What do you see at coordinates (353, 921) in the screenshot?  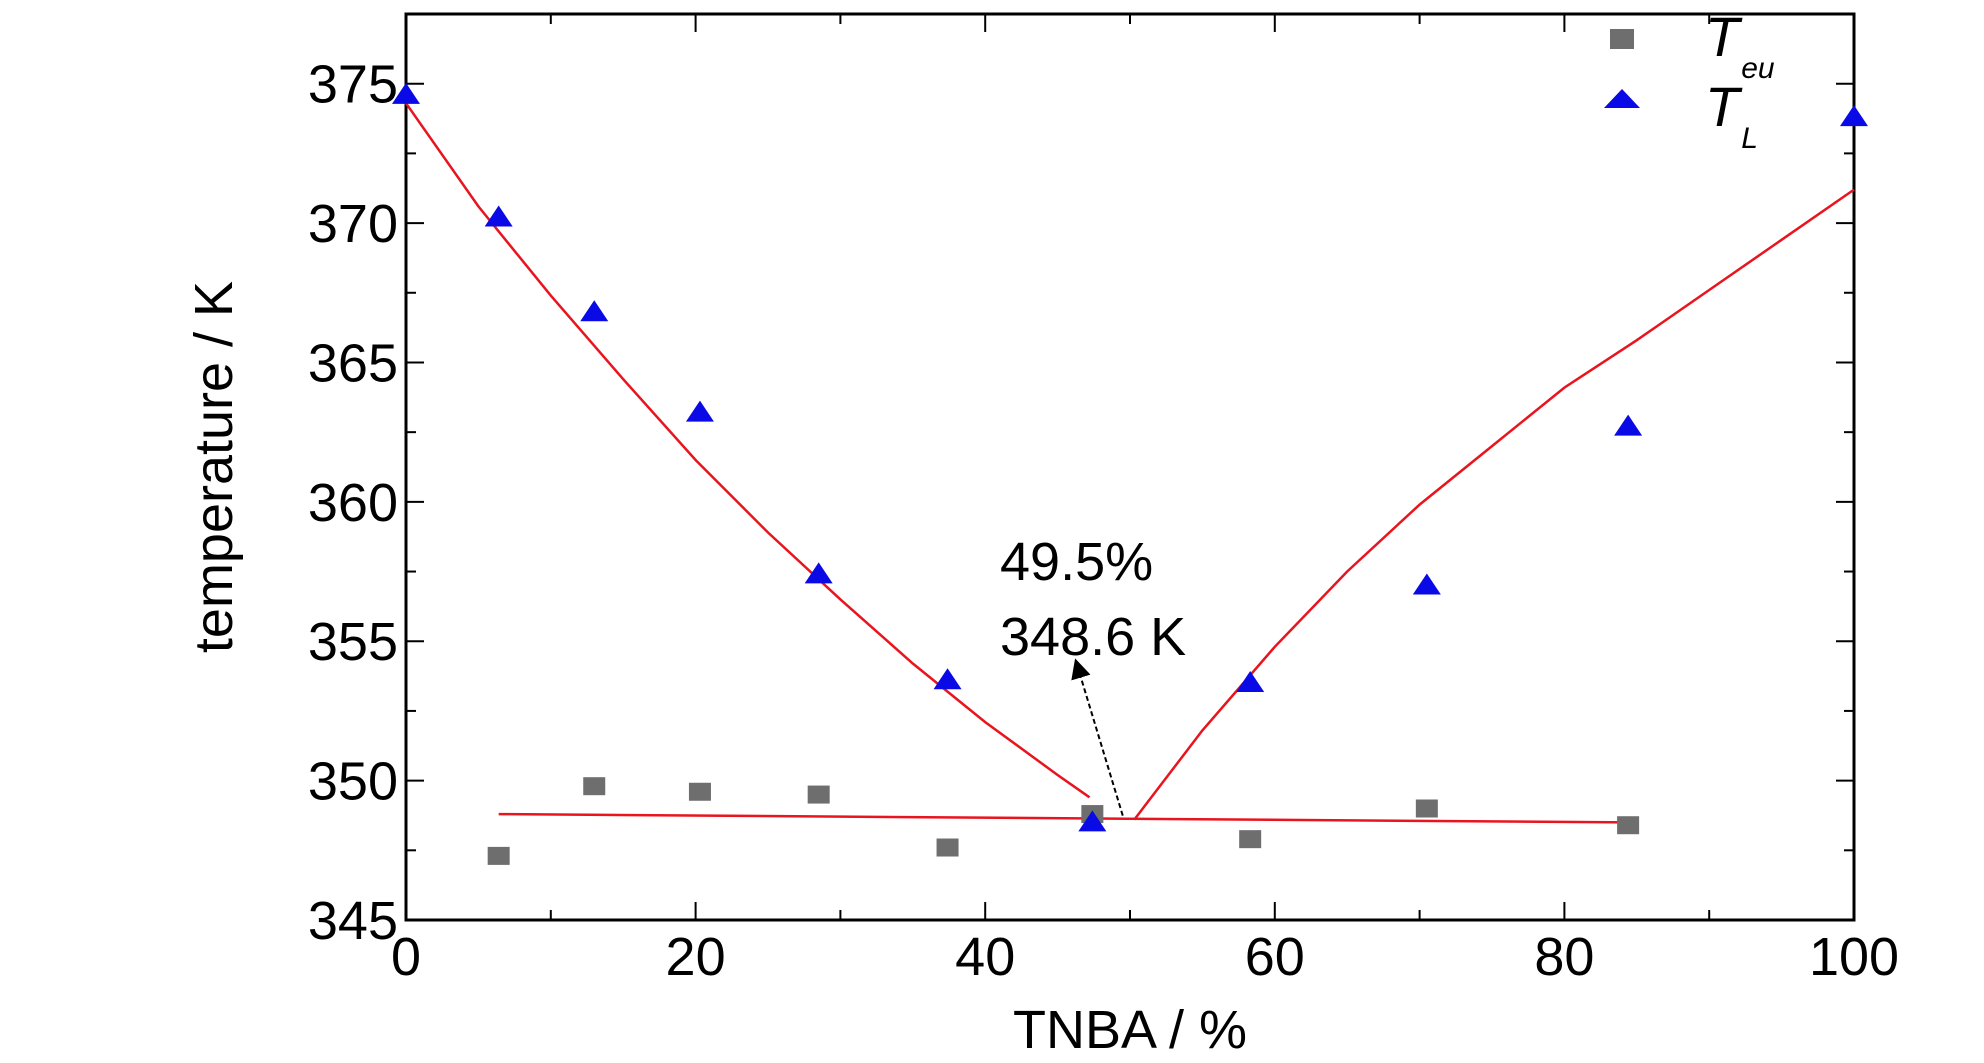 I see `y-tick-label: 345` at bounding box center [353, 921].